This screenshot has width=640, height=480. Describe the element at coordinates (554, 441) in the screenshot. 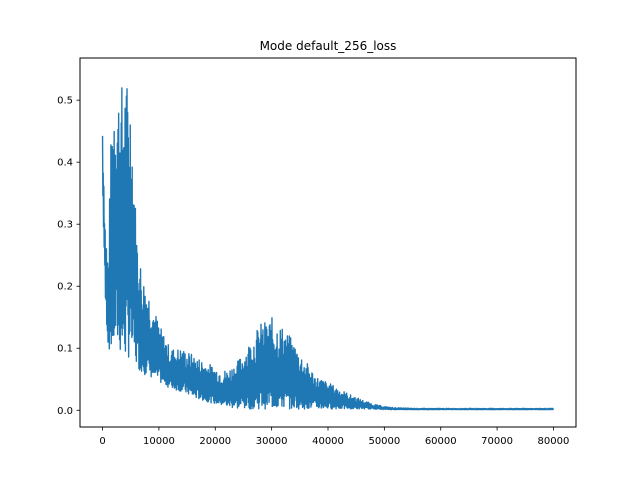

I see `x-tick-label: 80000` at that location.